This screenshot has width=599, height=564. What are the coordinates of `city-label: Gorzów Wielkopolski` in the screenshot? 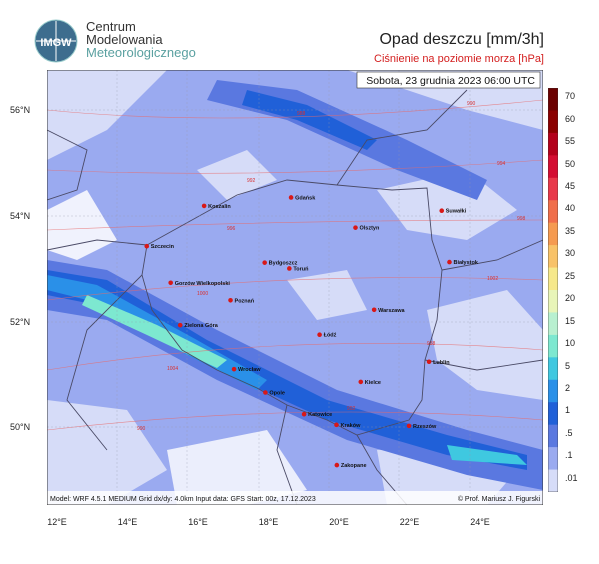 It's located at (203, 284).